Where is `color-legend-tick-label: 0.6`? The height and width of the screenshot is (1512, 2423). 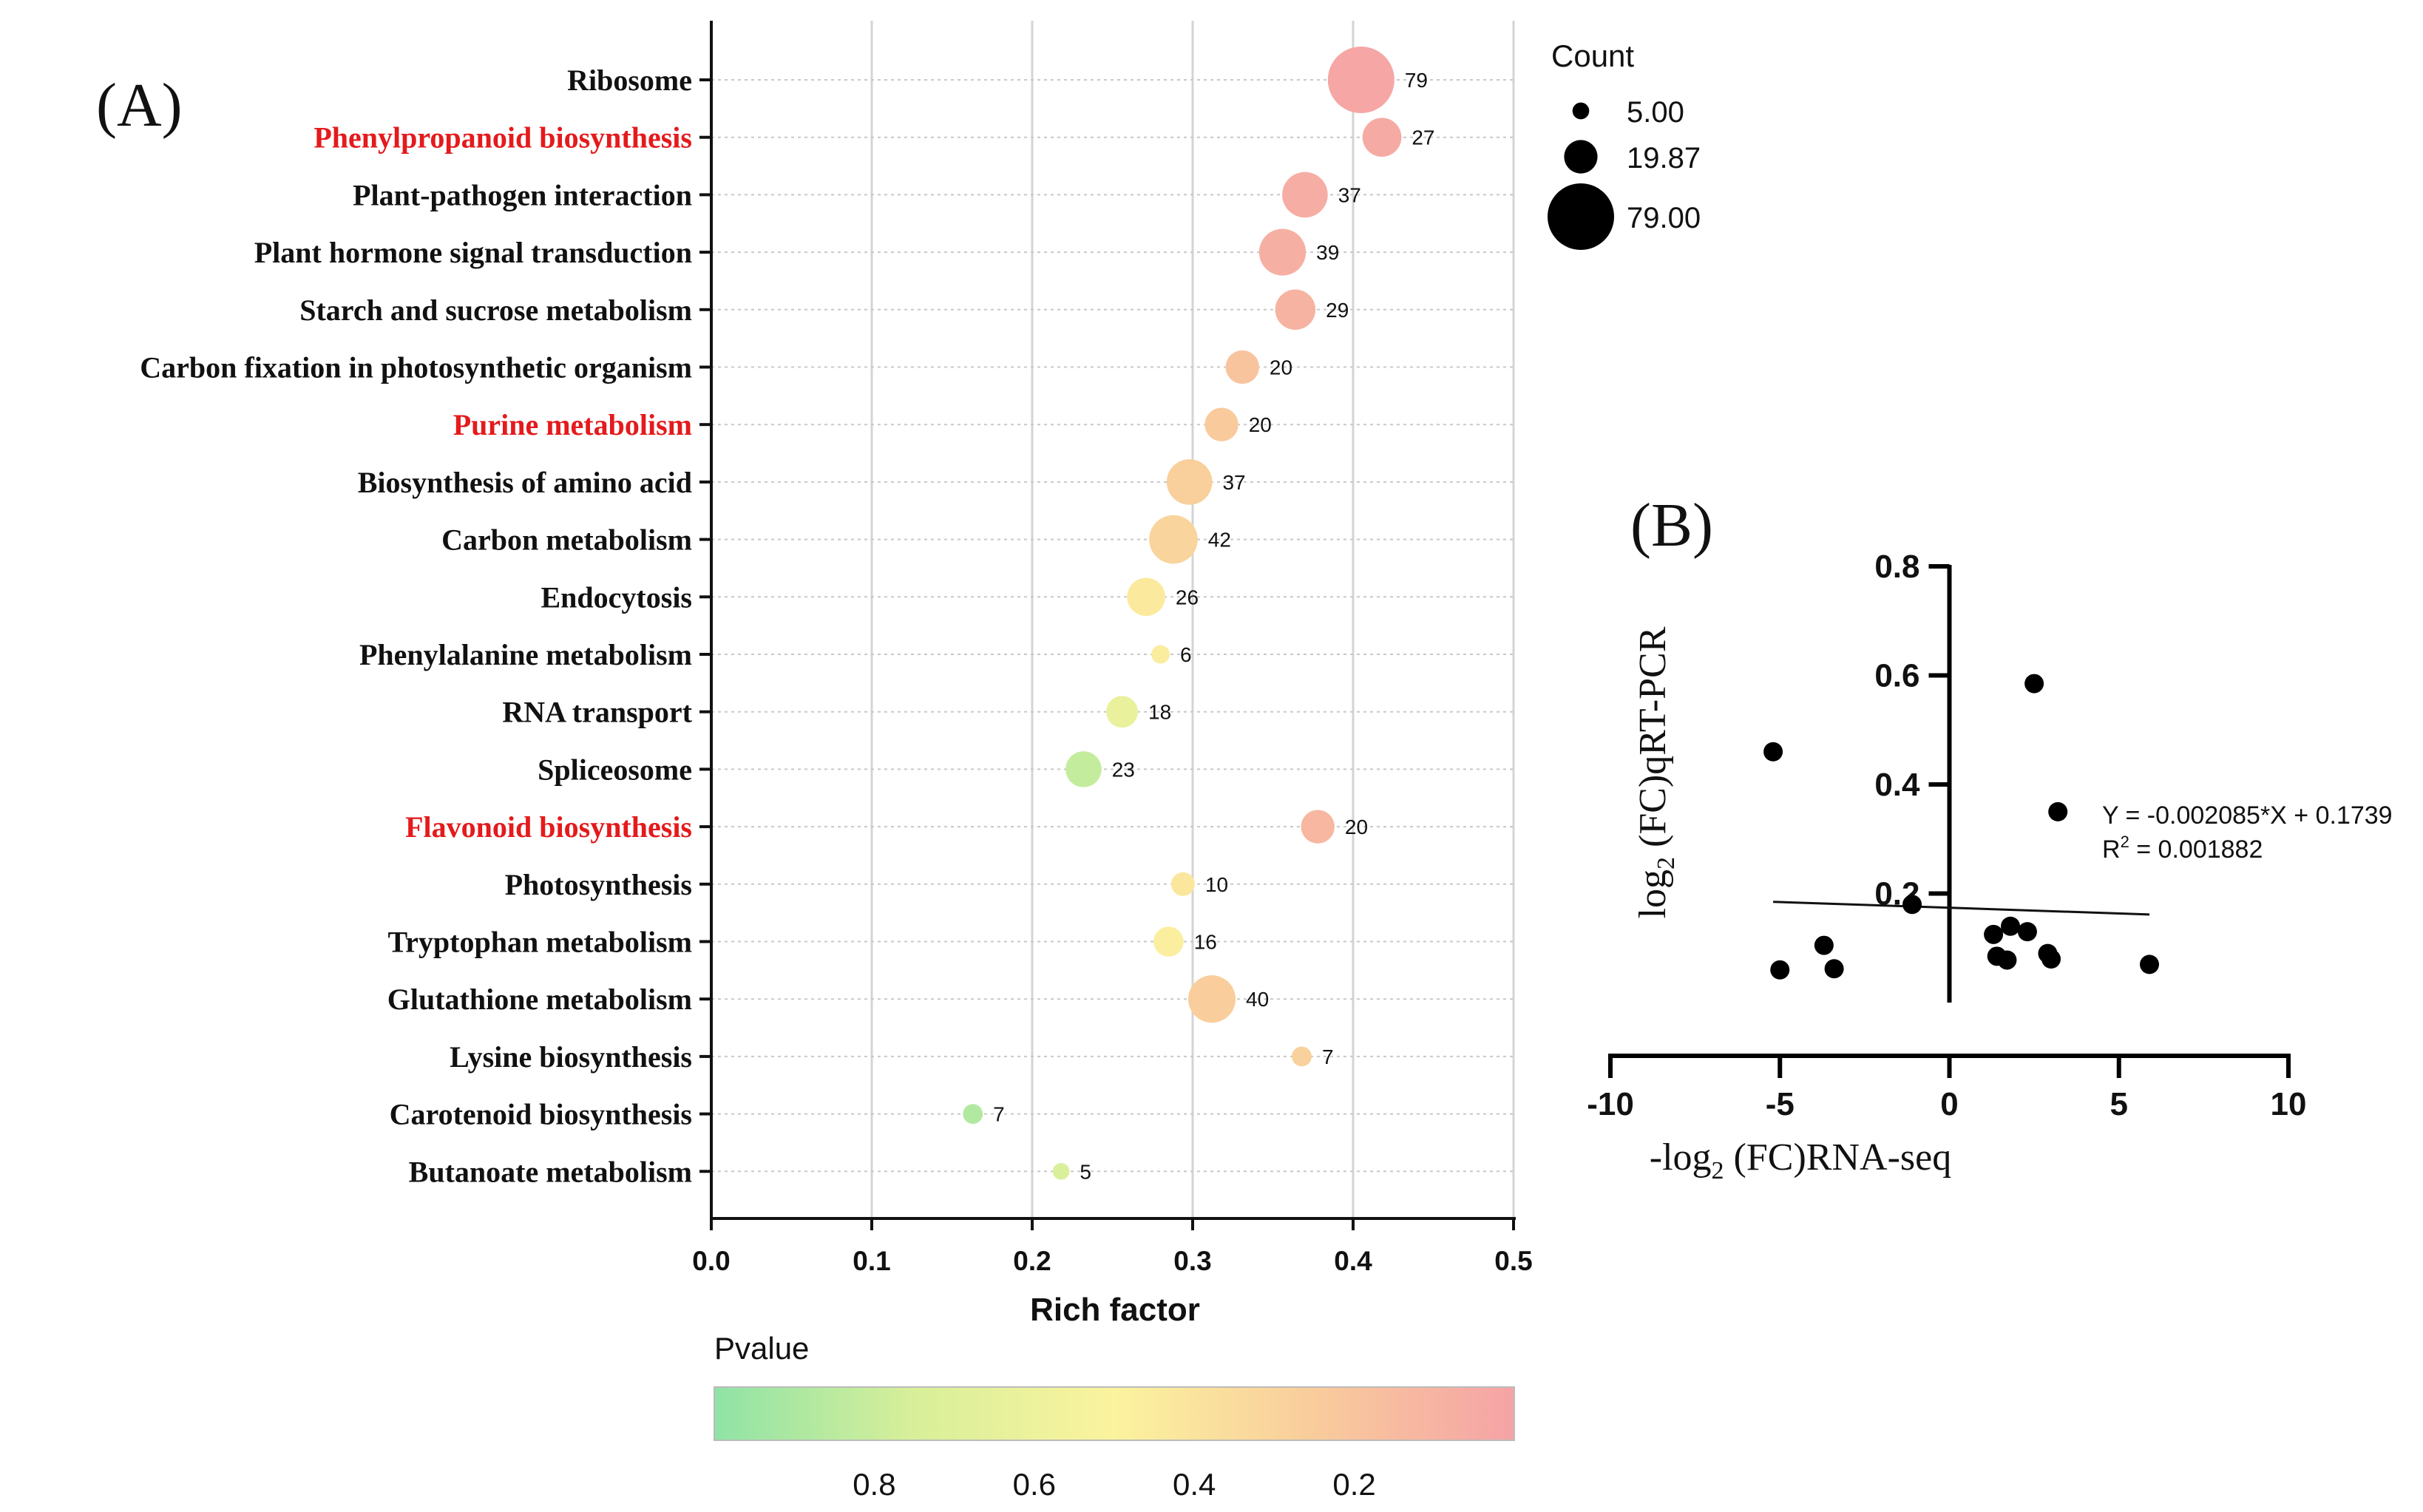
color-legend-tick-label: 0.6 is located at coordinates (1034, 1484).